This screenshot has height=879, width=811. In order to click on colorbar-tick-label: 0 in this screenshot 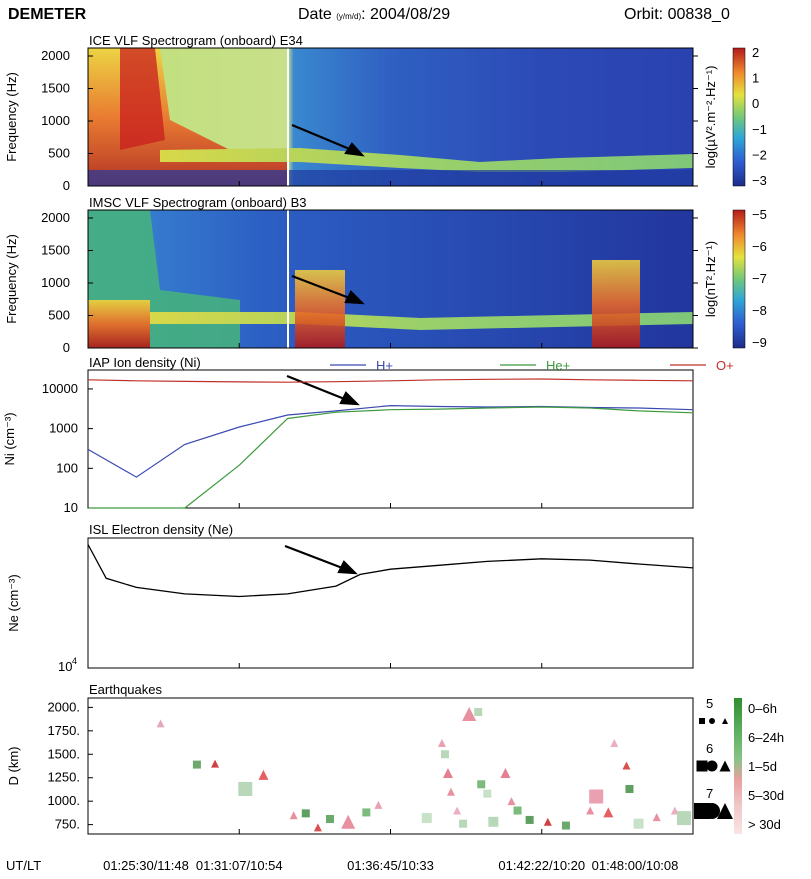, I will do `click(755, 103)`.